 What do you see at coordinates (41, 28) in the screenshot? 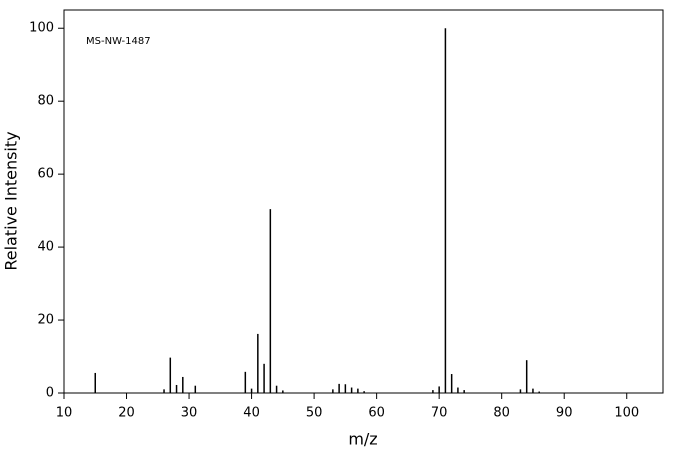
I see `y-tick-label: 100` at bounding box center [41, 28].